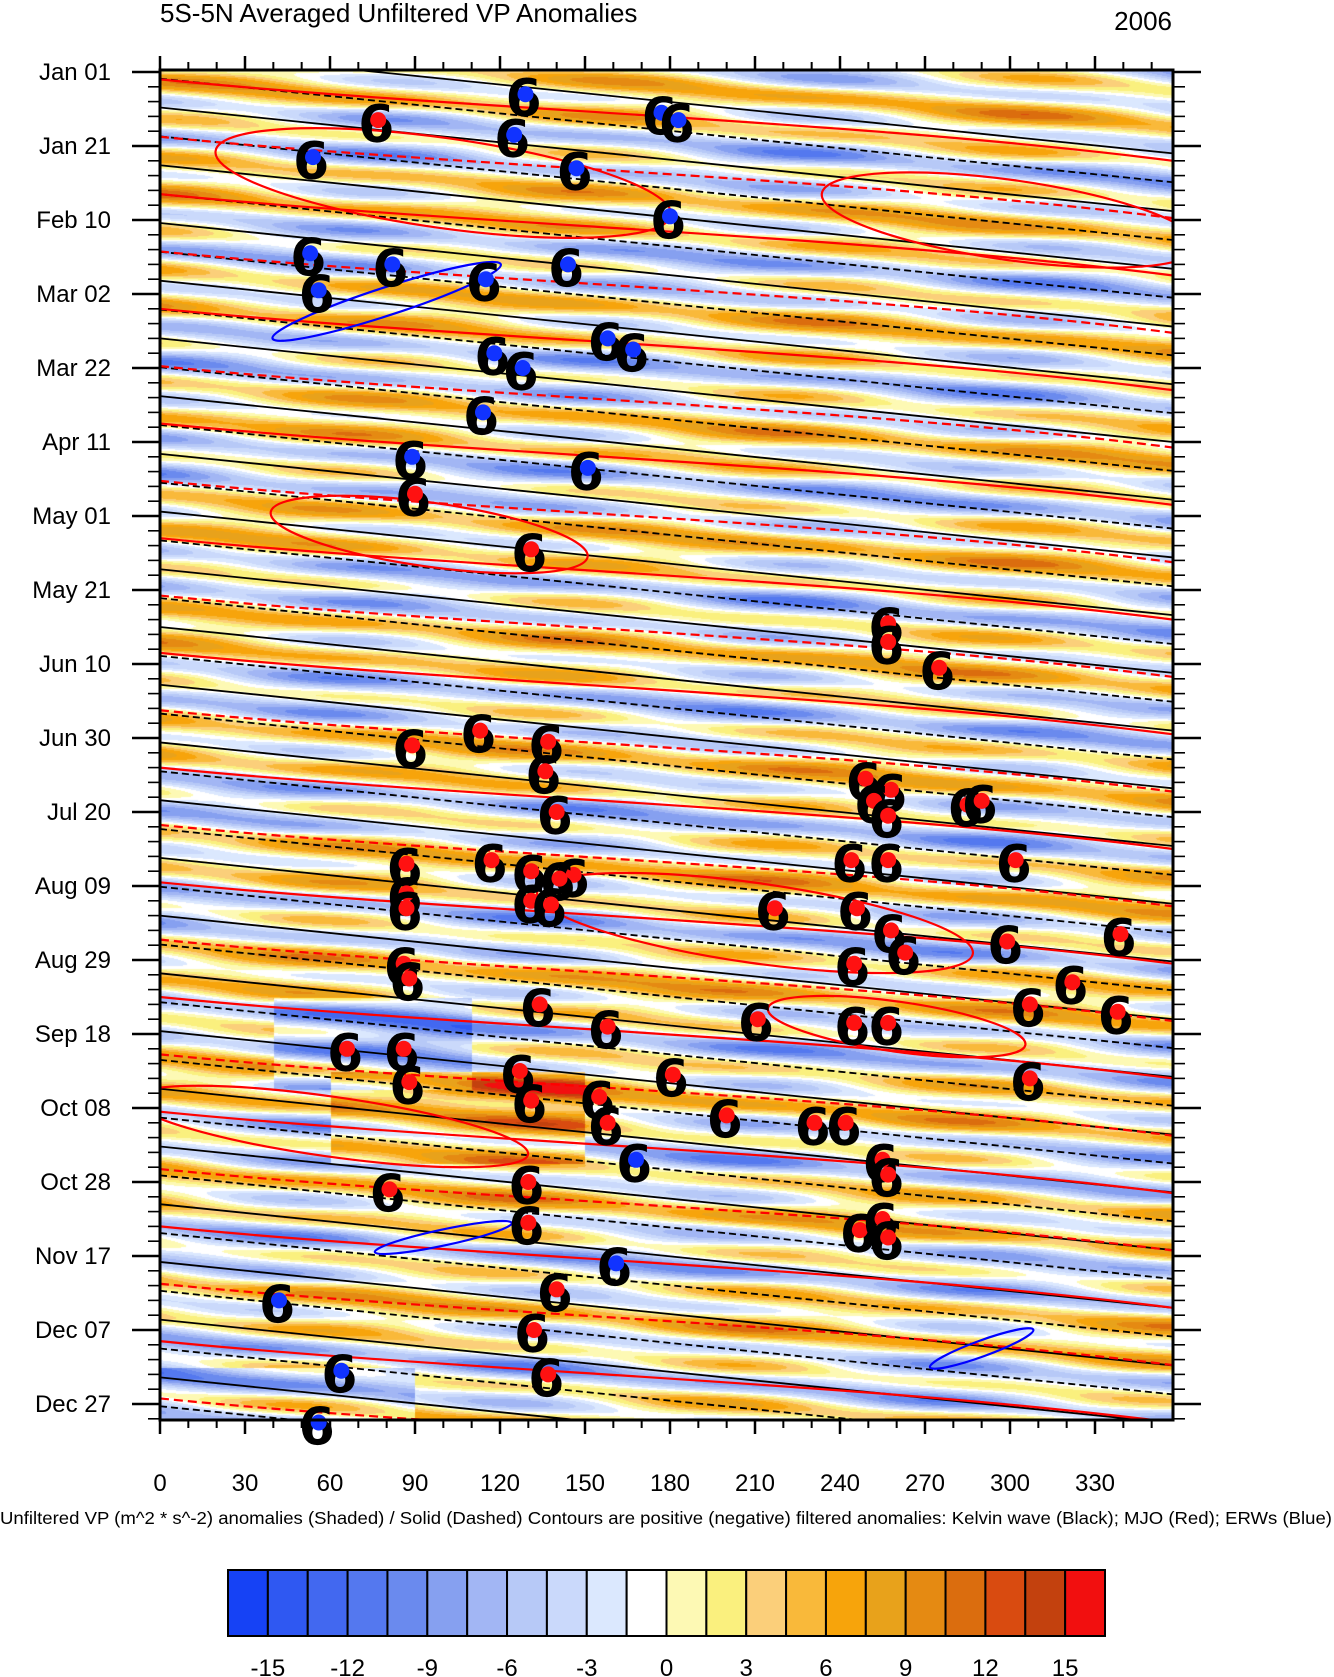  Describe the element at coordinates (75, 146) in the screenshot. I see `y-tick-label: Jan 21` at that location.